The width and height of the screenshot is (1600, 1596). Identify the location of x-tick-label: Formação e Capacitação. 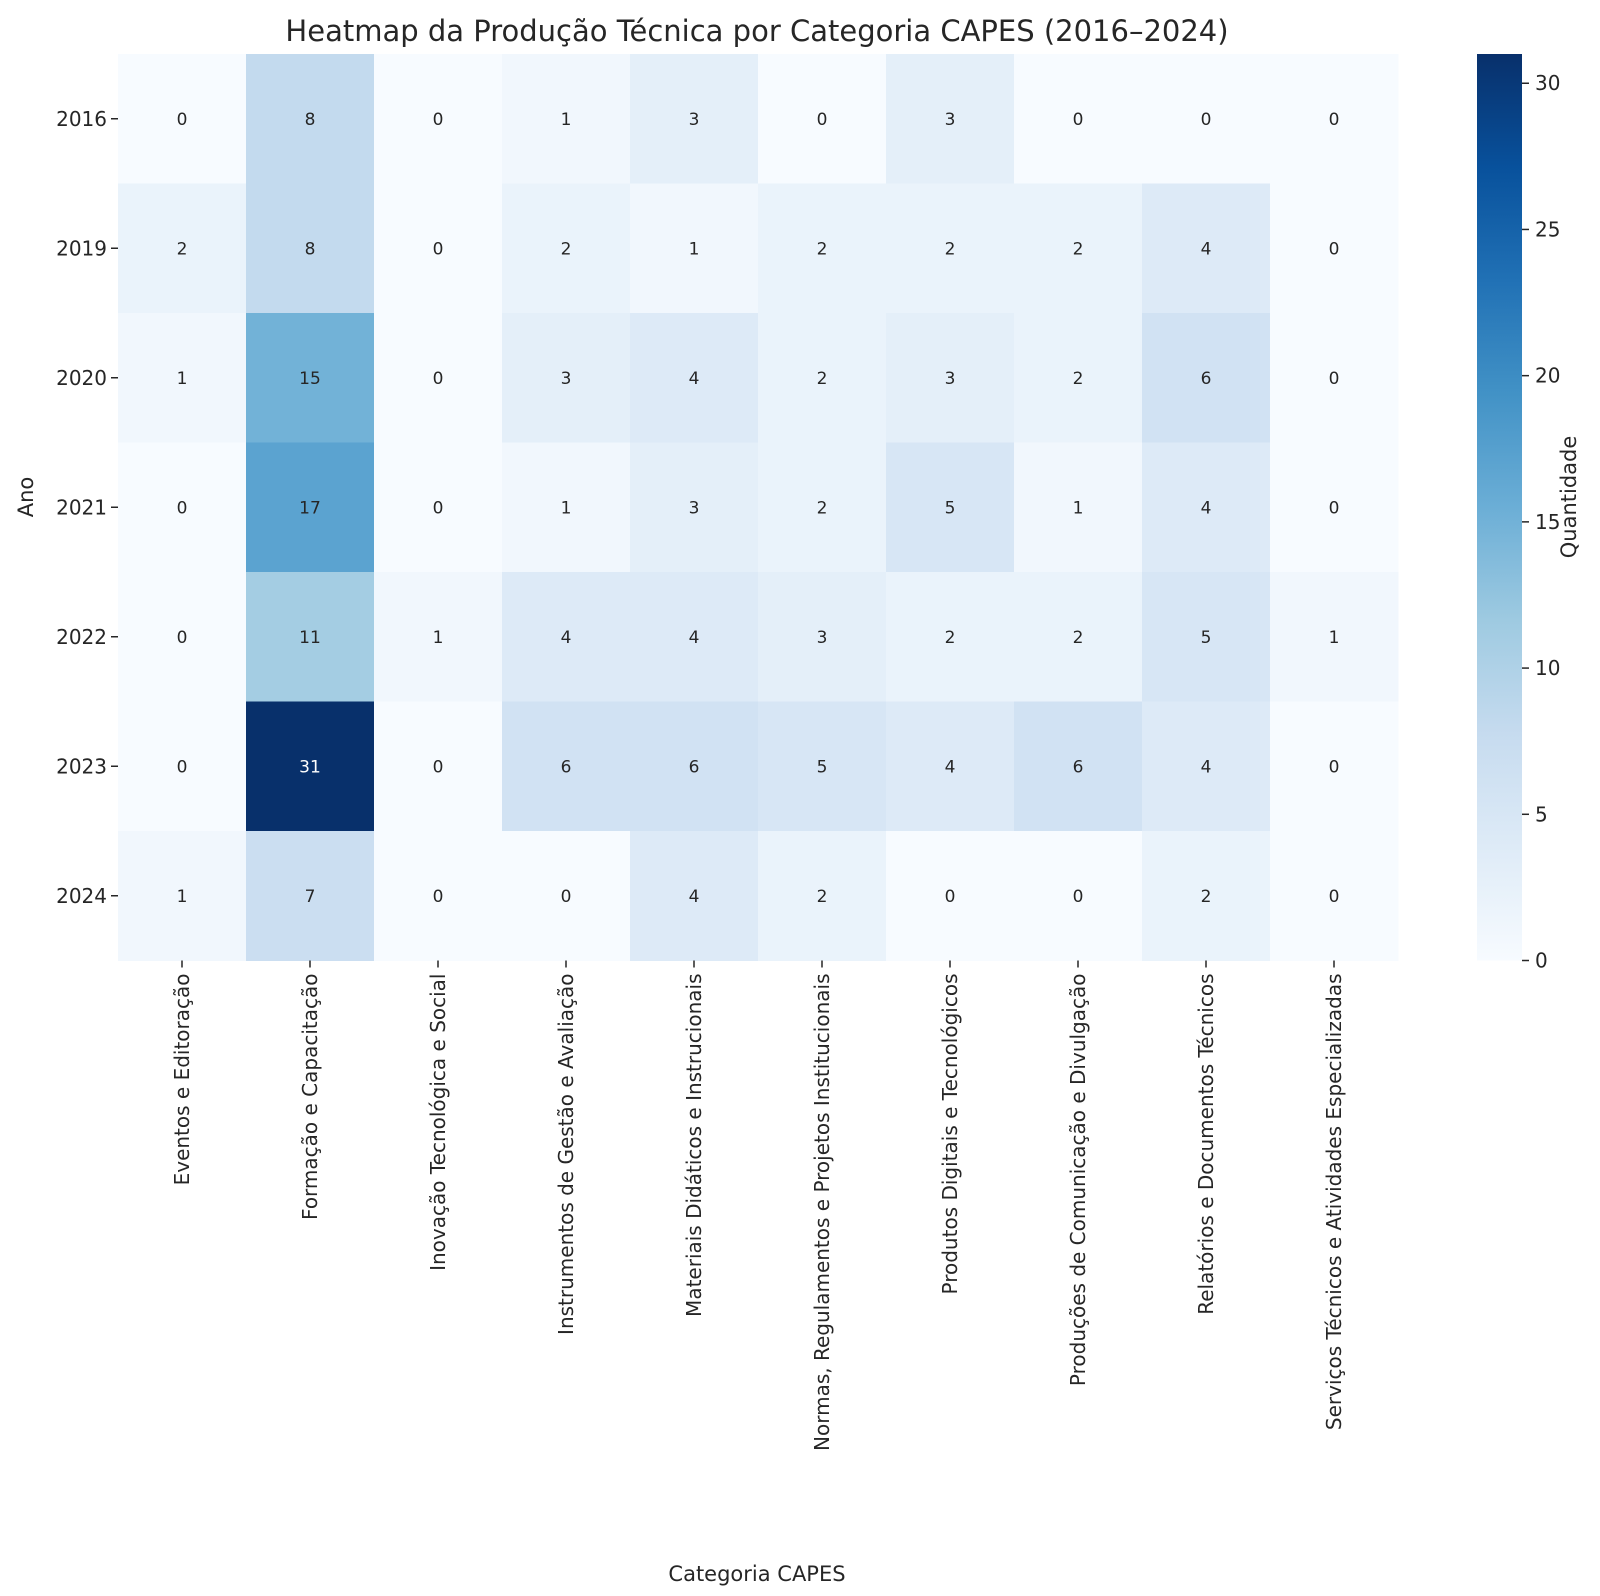
(310, 1097).